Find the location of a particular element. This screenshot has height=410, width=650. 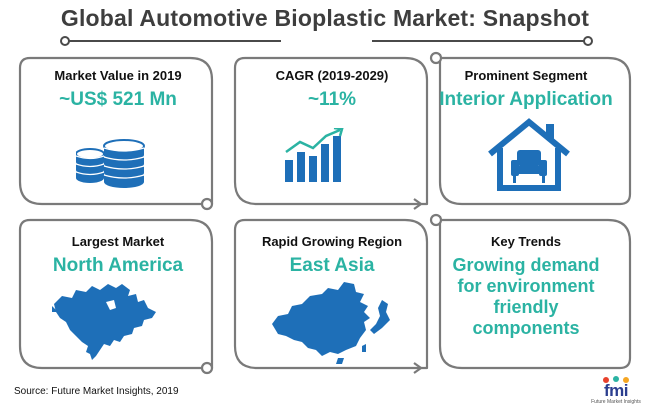

house-armchair-icon is located at coordinates (529, 154).